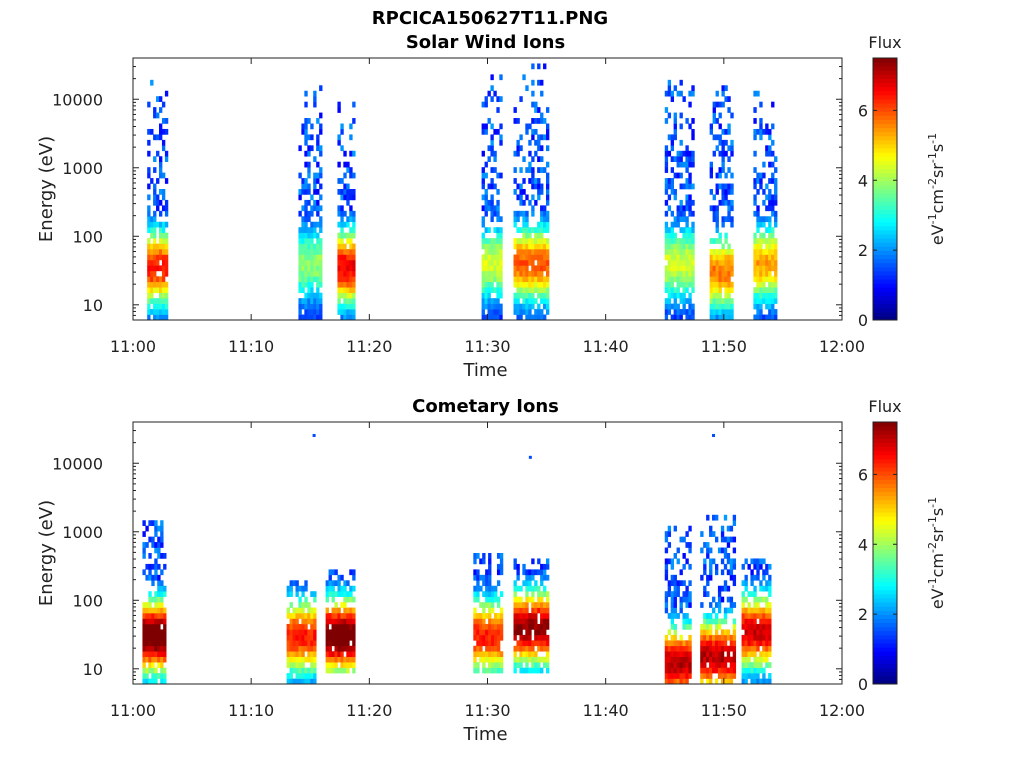 The height and width of the screenshot is (768, 1024). I want to click on colorbar-title: Flux, so click(884, 42).